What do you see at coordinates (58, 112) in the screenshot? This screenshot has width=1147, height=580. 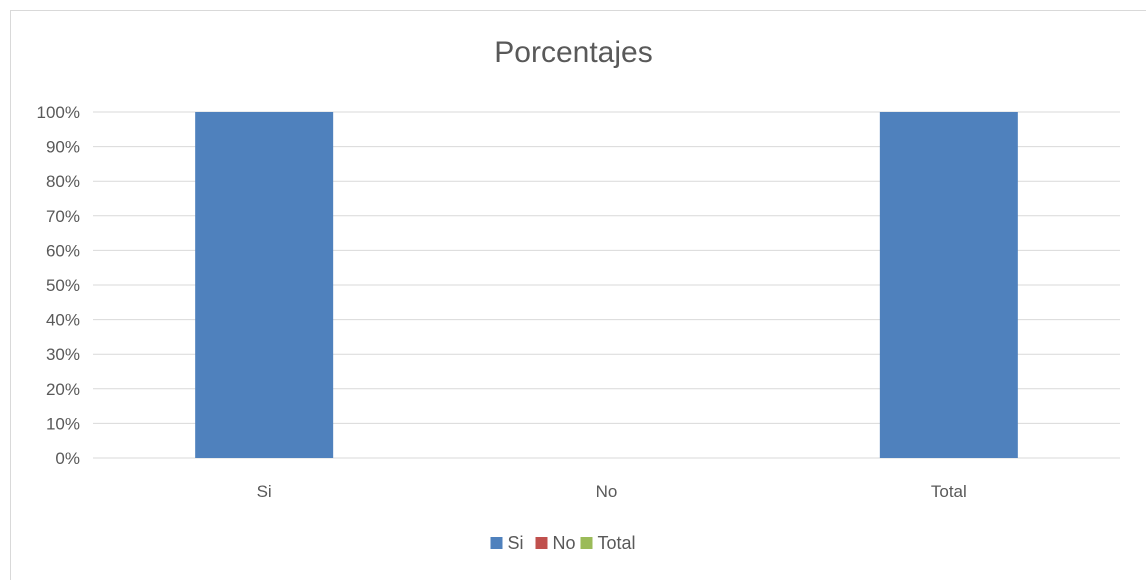 I see `y-tick-label: 100%` at bounding box center [58, 112].